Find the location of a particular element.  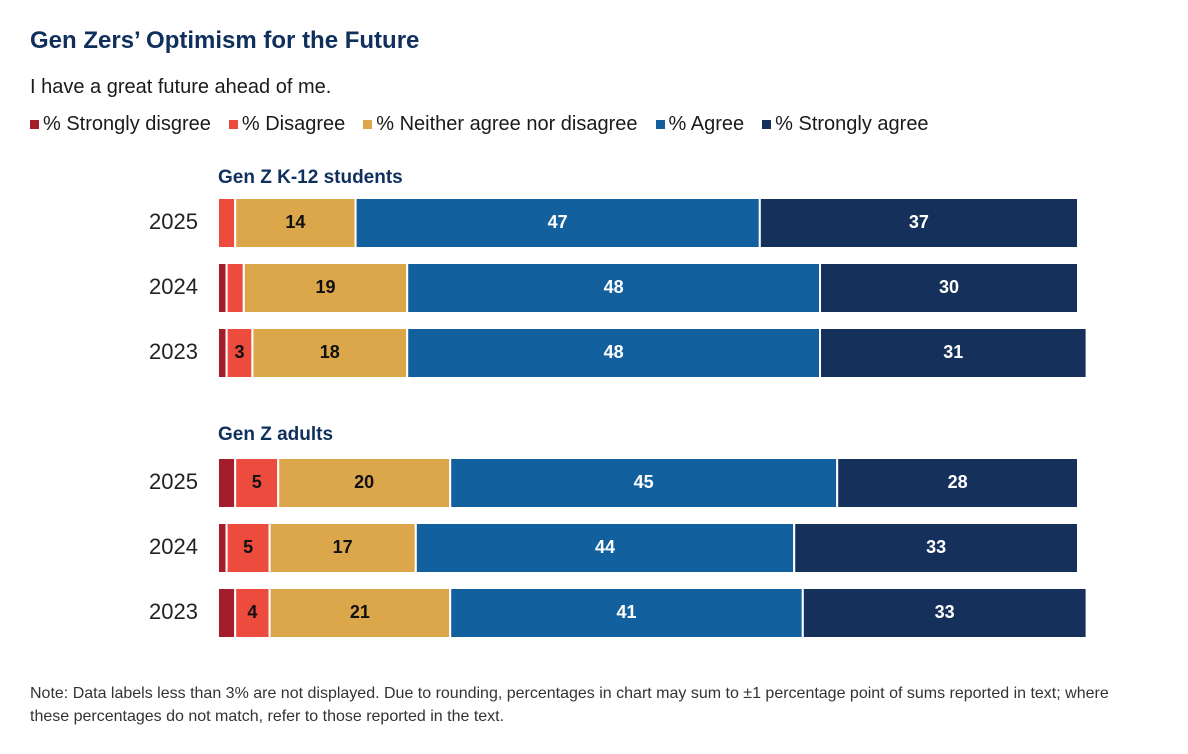

chart-subtitle: I have a great future ahead of me. is located at coordinates (181, 87).